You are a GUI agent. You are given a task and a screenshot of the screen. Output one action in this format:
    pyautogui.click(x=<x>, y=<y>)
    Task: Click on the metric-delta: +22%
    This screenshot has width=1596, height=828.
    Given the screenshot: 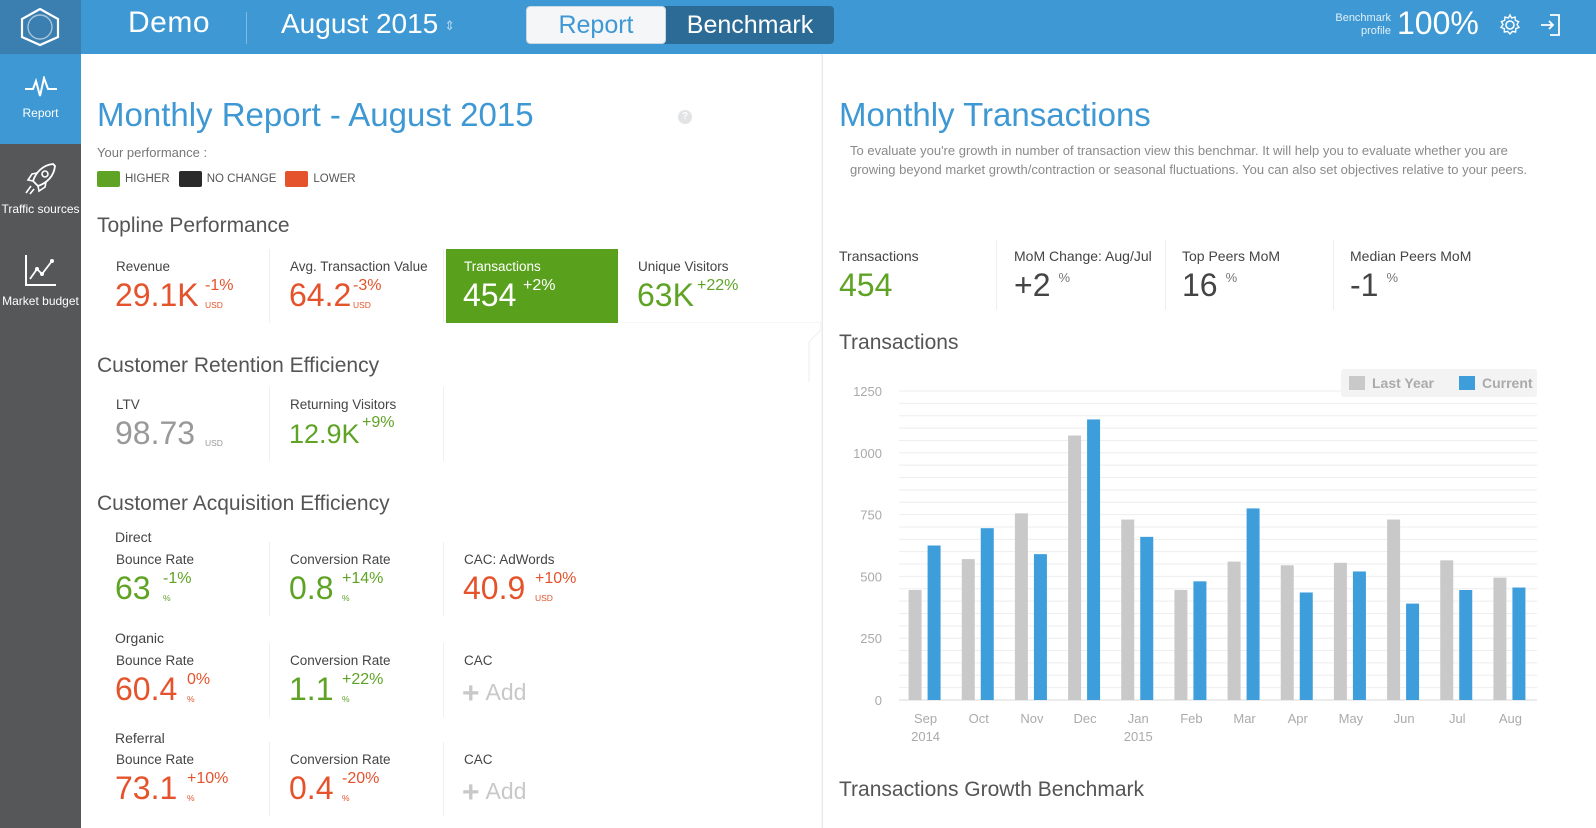 What is the action you would take?
    pyautogui.click(x=718, y=285)
    